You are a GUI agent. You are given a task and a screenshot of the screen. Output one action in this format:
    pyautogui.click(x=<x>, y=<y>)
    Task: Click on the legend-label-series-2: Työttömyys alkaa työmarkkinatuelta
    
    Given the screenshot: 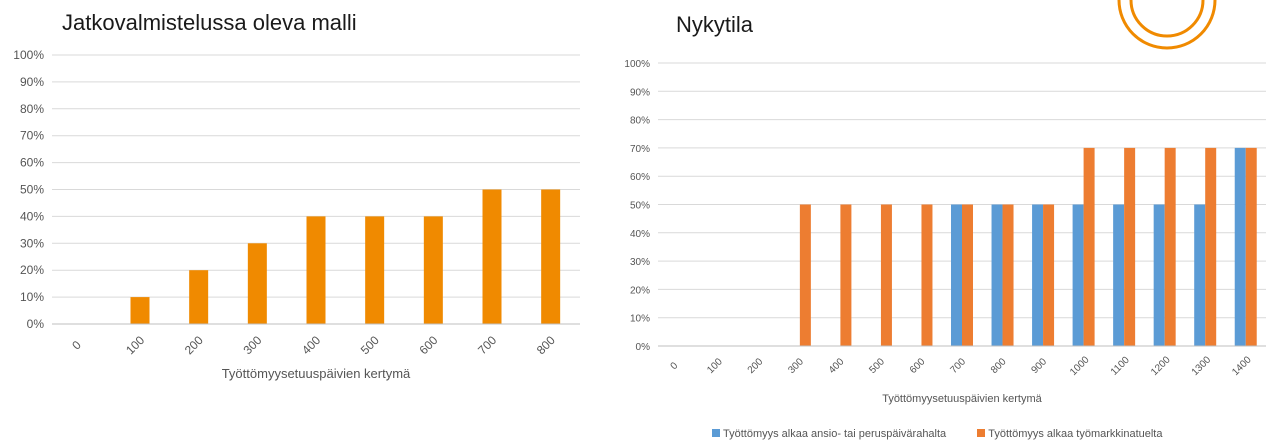 What is the action you would take?
    pyautogui.click(x=1075, y=434)
    